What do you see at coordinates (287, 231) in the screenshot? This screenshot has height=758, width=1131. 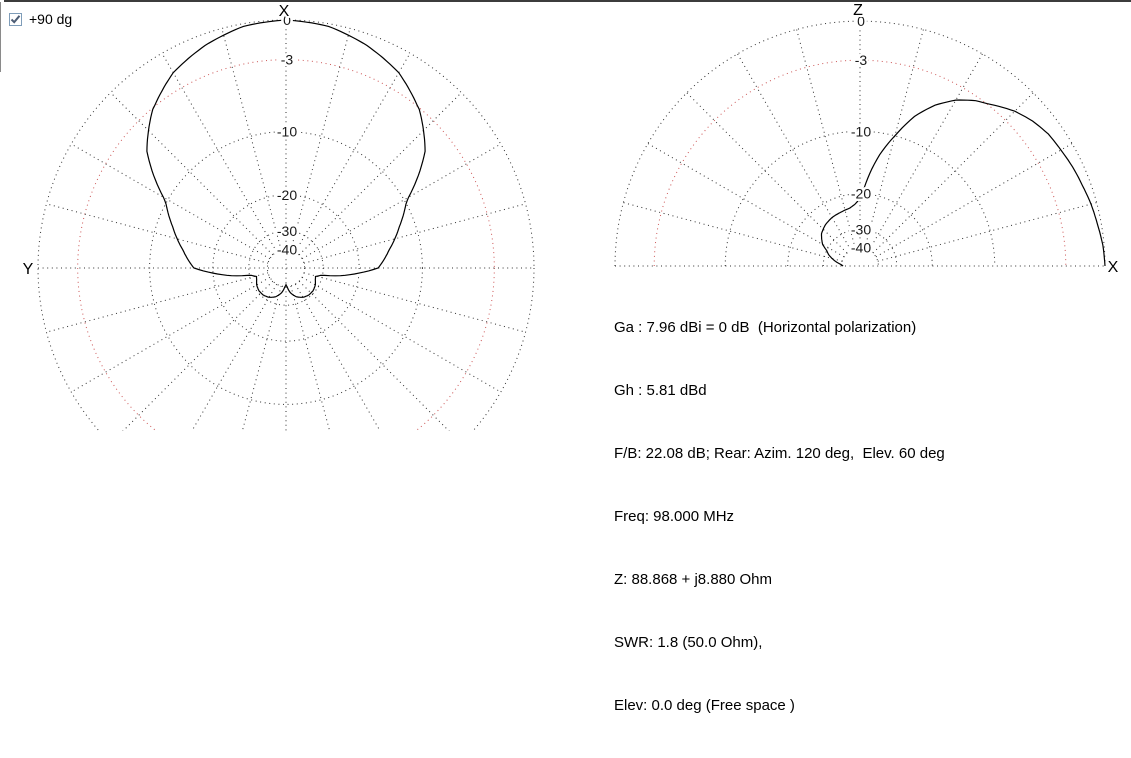 I see `azimuth-pattern-ring-label--30: -30` at bounding box center [287, 231].